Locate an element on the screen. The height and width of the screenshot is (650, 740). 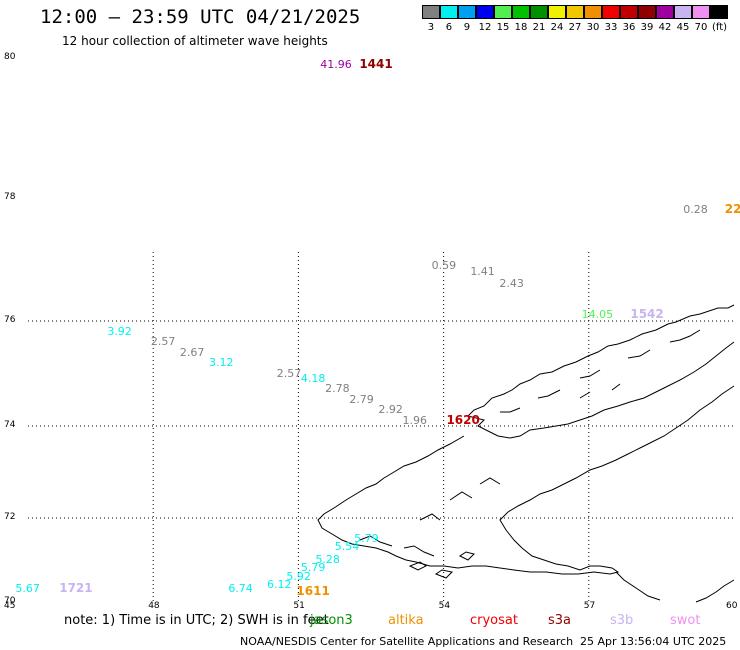
satellite-label: swot is located at coordinates (685, 620).